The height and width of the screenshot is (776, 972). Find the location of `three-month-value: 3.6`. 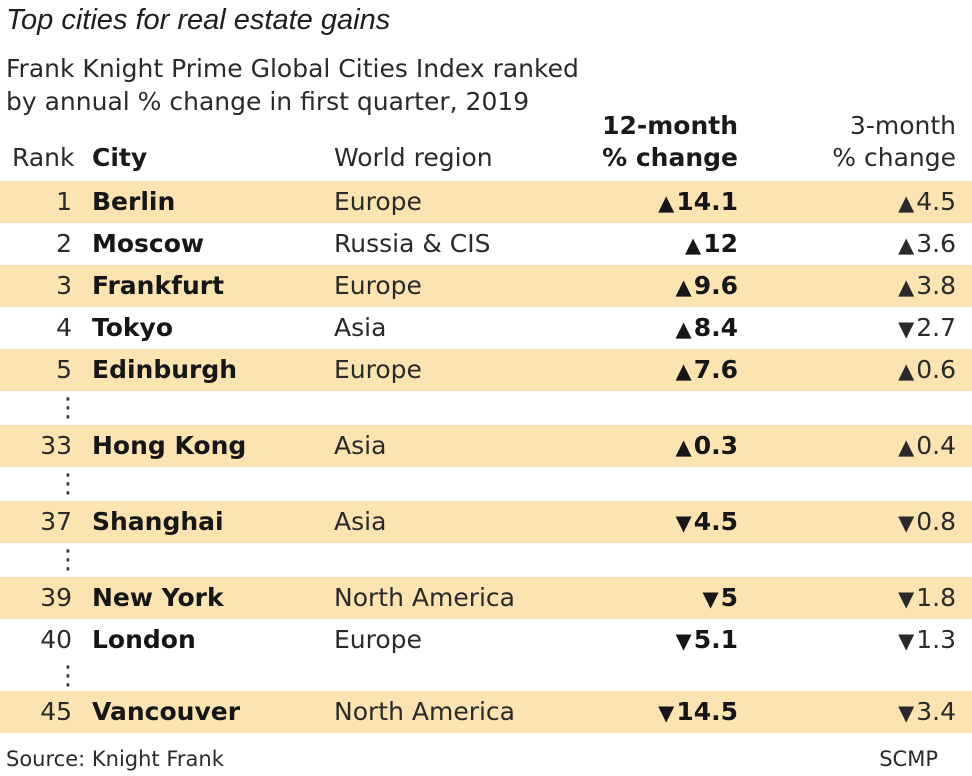

three-month-value: 3.6 is located at coordinates (936, 243).